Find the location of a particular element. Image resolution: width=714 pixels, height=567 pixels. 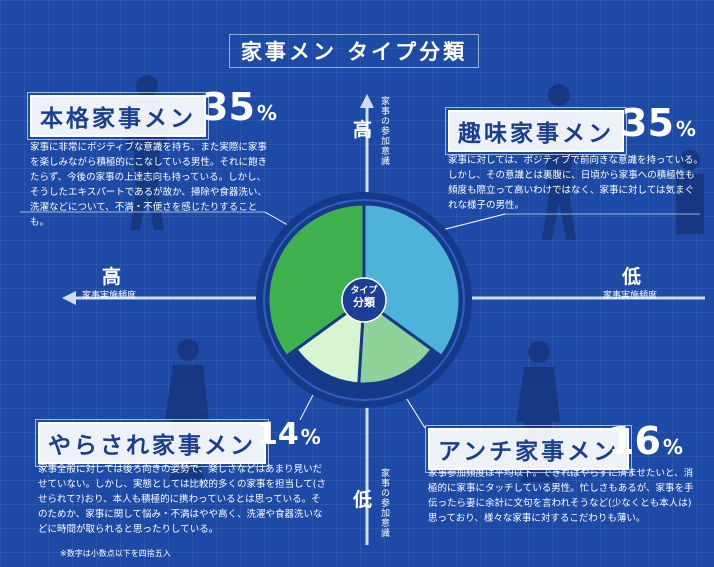

type-percent-yarasare-value: 14 is located at coordinates (278, 434).